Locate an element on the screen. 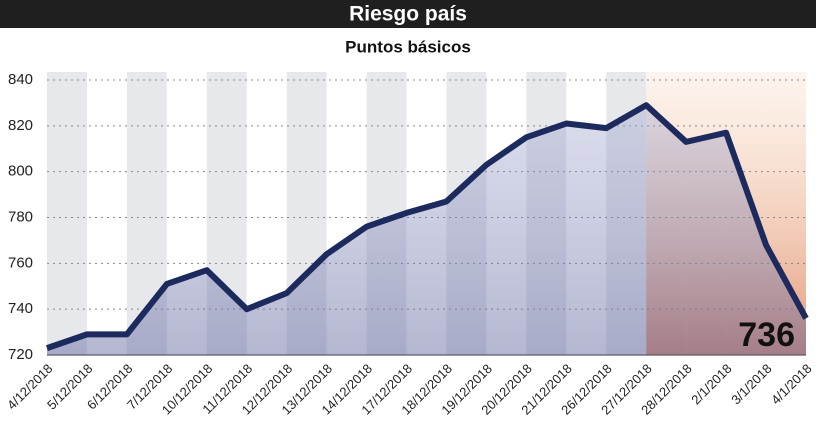 The height and width of the screenshot is (430, 816). chart-title: Riesgo país is located at coordinates (408, 14).